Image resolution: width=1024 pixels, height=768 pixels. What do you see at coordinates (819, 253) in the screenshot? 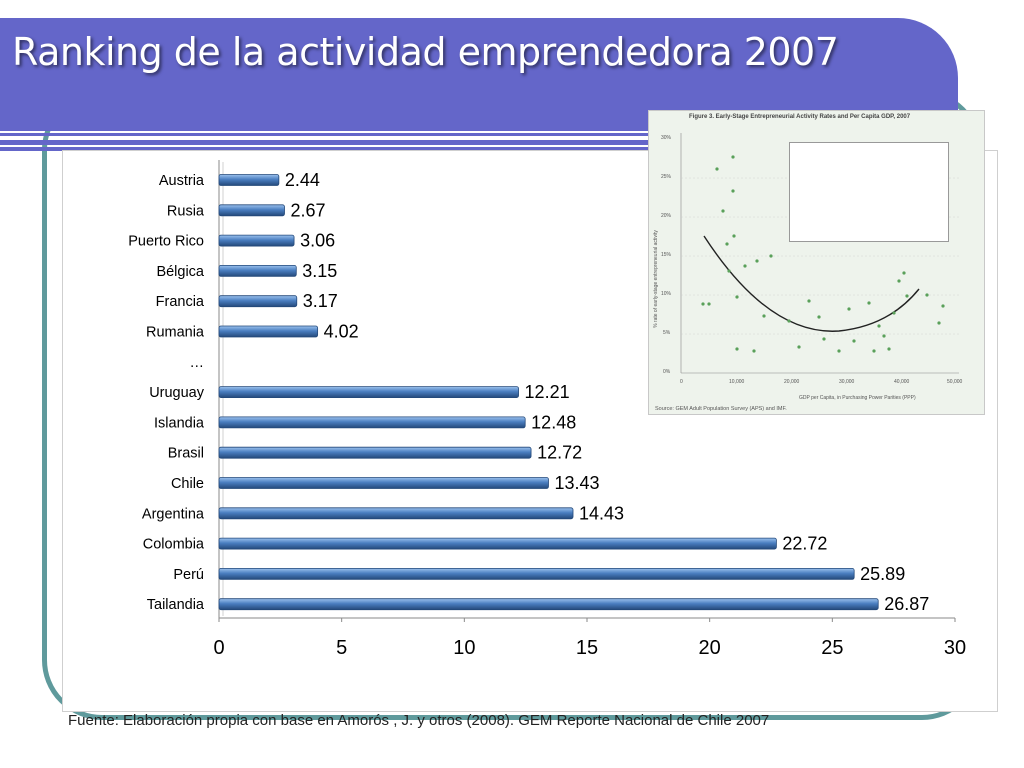
I see `inset-scatter-plot` at bounding box center [819, 253].